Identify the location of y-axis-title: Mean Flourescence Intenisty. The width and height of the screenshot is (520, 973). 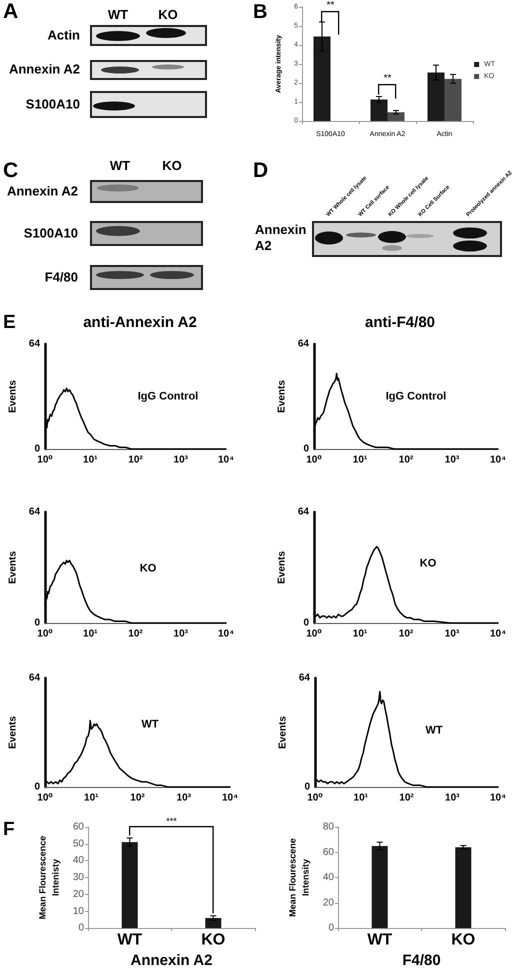
(48, 878).